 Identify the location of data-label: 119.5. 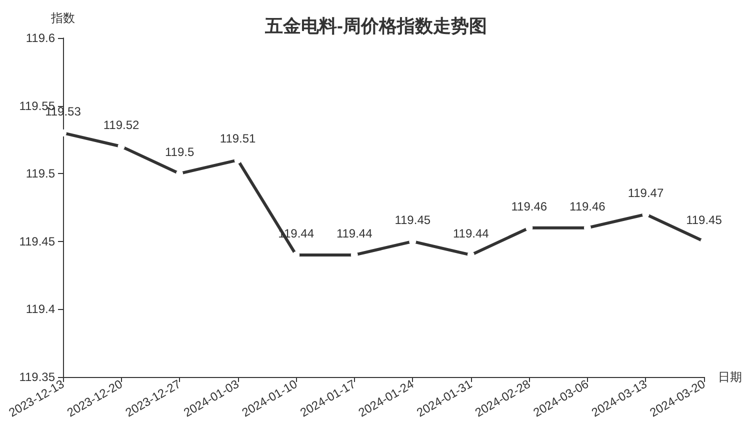
(179, 152).